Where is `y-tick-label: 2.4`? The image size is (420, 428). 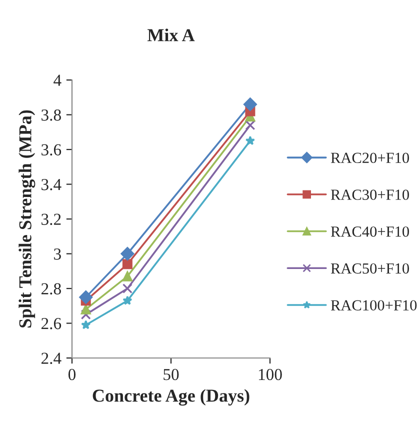 y-tick-label: 2.4 is located at coordinates (51, 358).